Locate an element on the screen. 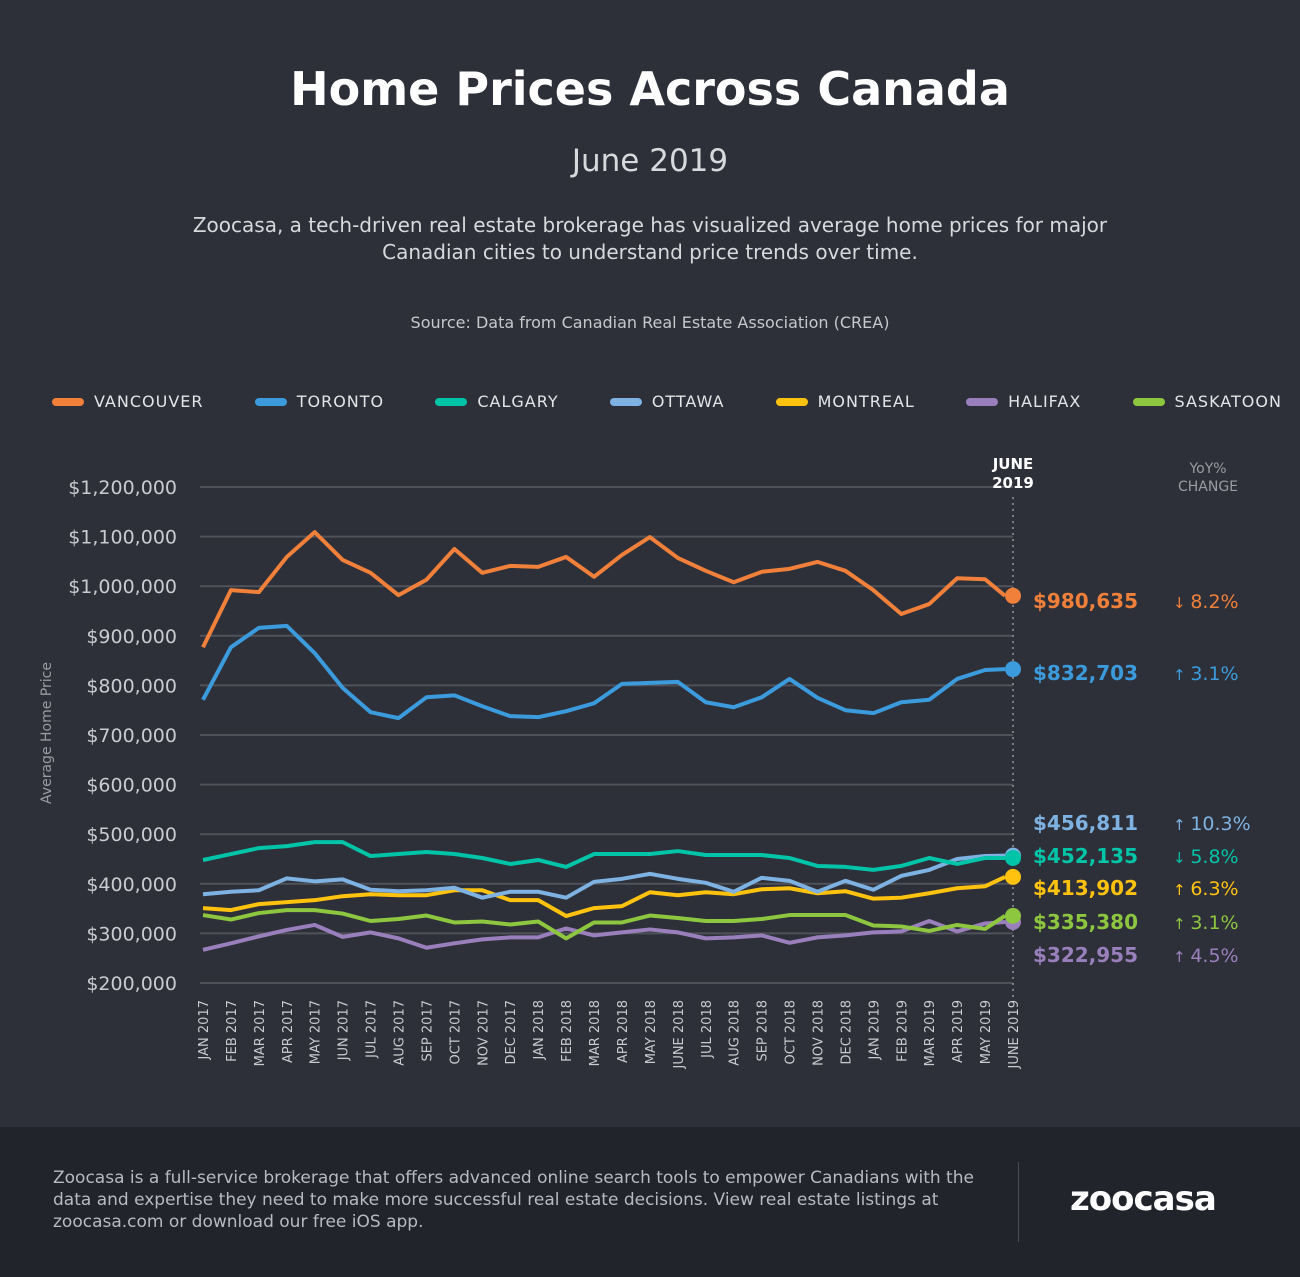 The width and height of the screenshot is (1300, 1277). legend-item-ottawa: OTTAWA is located at coordinates (667, 401).